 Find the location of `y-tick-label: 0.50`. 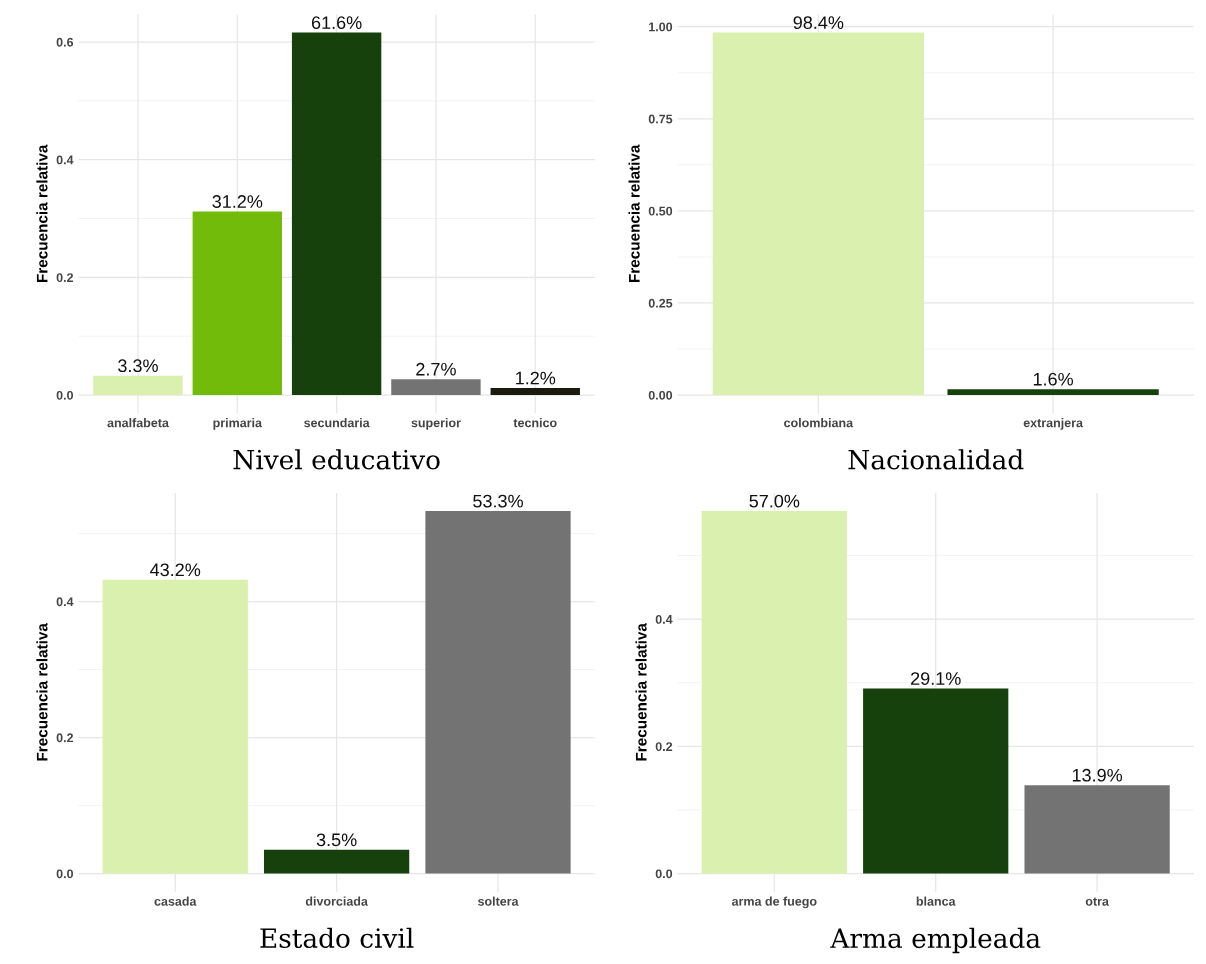

y-tick-label: 0.50 is located at coordinates (660, 211).